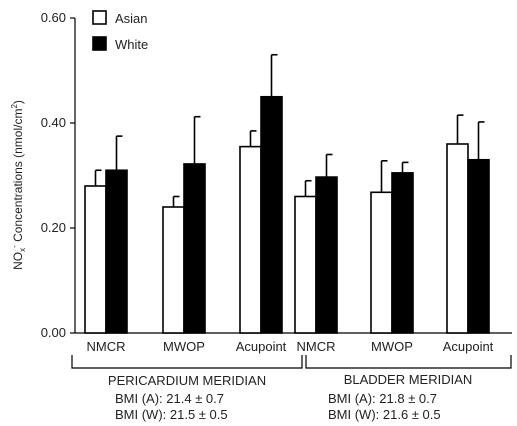 The image size is (517, 426). Describe the element at coordinates (408, 379) in the screenshot. I see `group-label-bladder: BLADDER MERIDIAN` at that location.